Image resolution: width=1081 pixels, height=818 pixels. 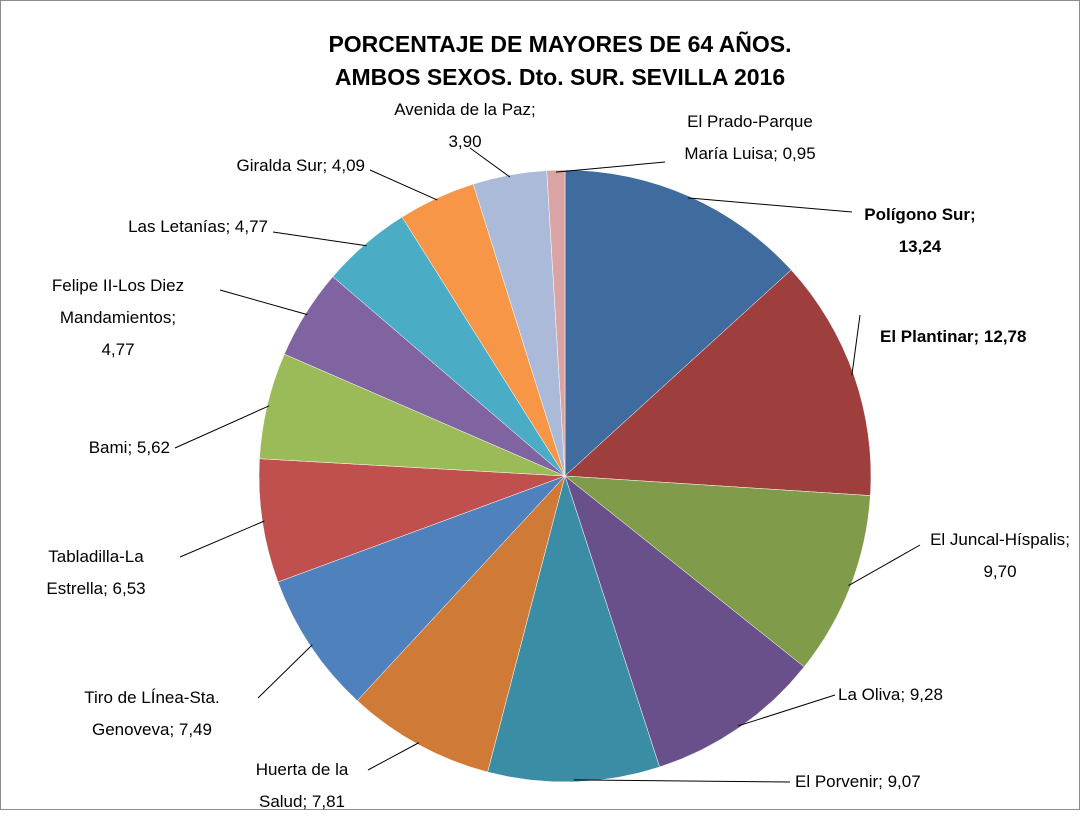 I want to click on value-label: 13,24, so click(x=920, y=246).